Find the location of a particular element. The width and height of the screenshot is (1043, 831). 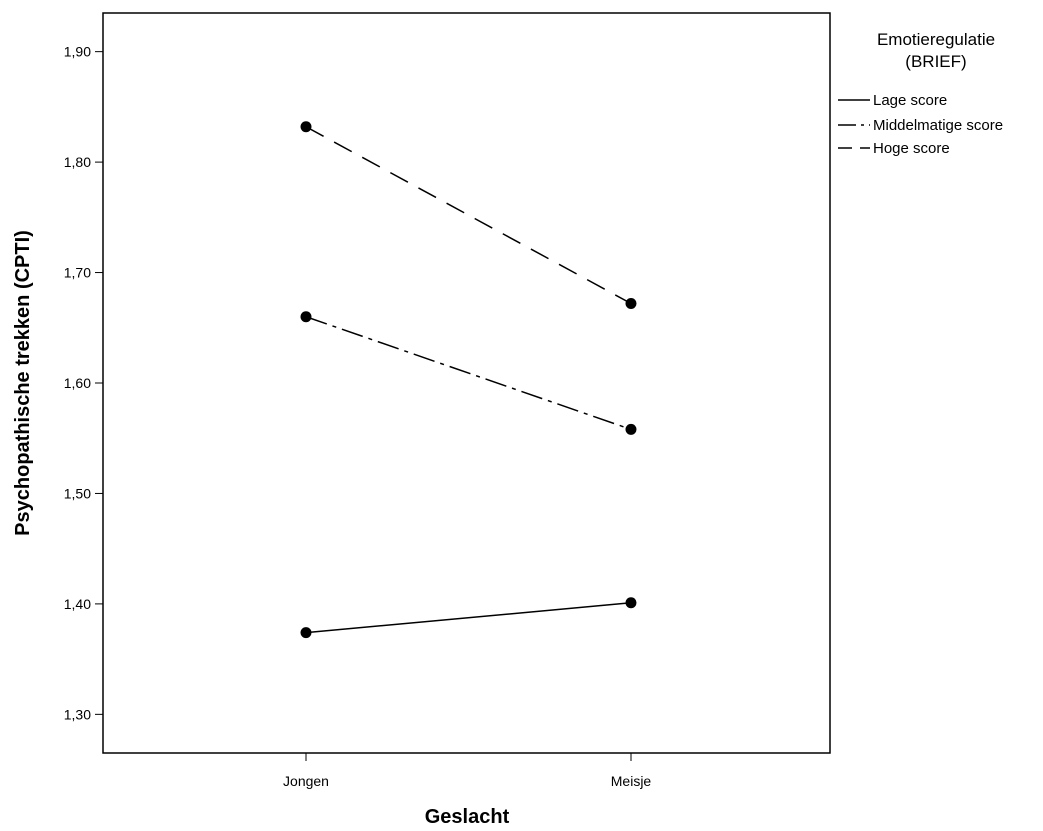

x-tick-label: Jongen is located at coordinates (306, 781).